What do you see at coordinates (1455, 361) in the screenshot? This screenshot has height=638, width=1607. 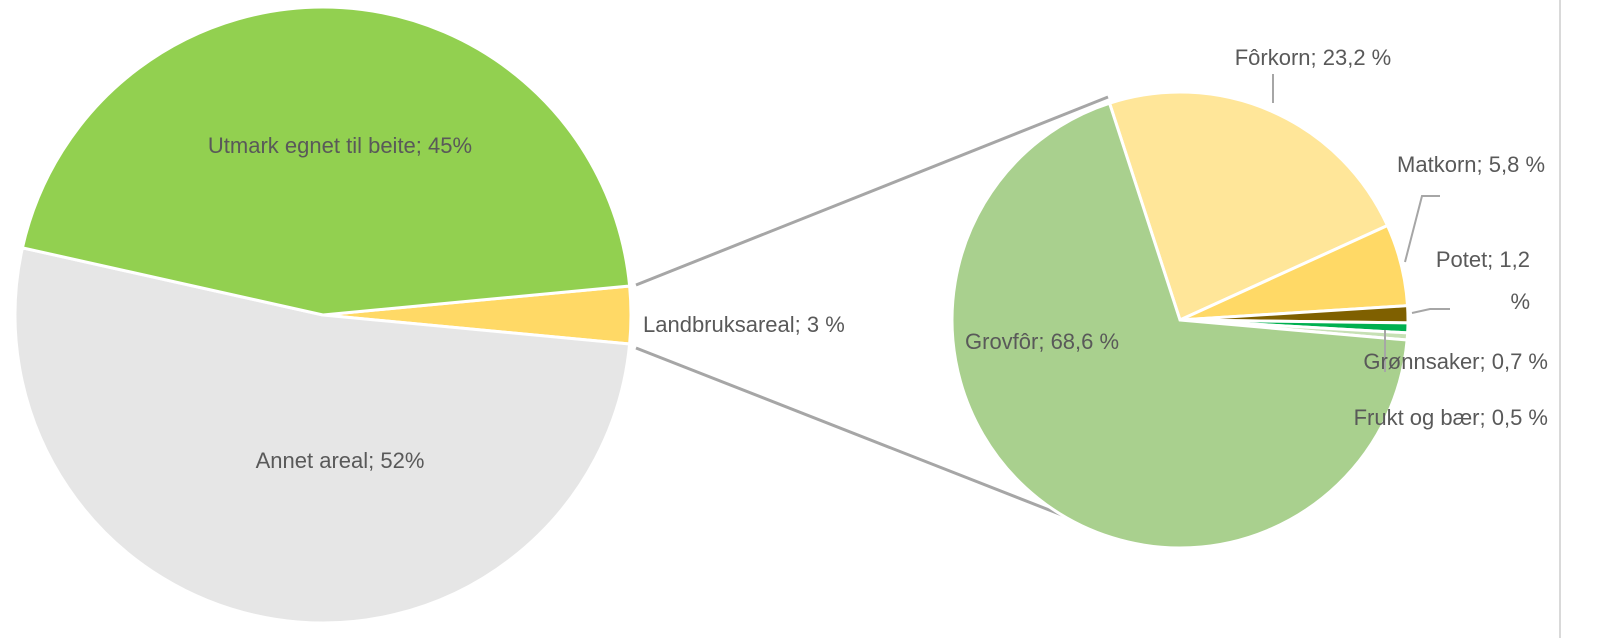 I see `data-label: Grønnsaker; 0,7 %` at bounding box center [1455, 361].